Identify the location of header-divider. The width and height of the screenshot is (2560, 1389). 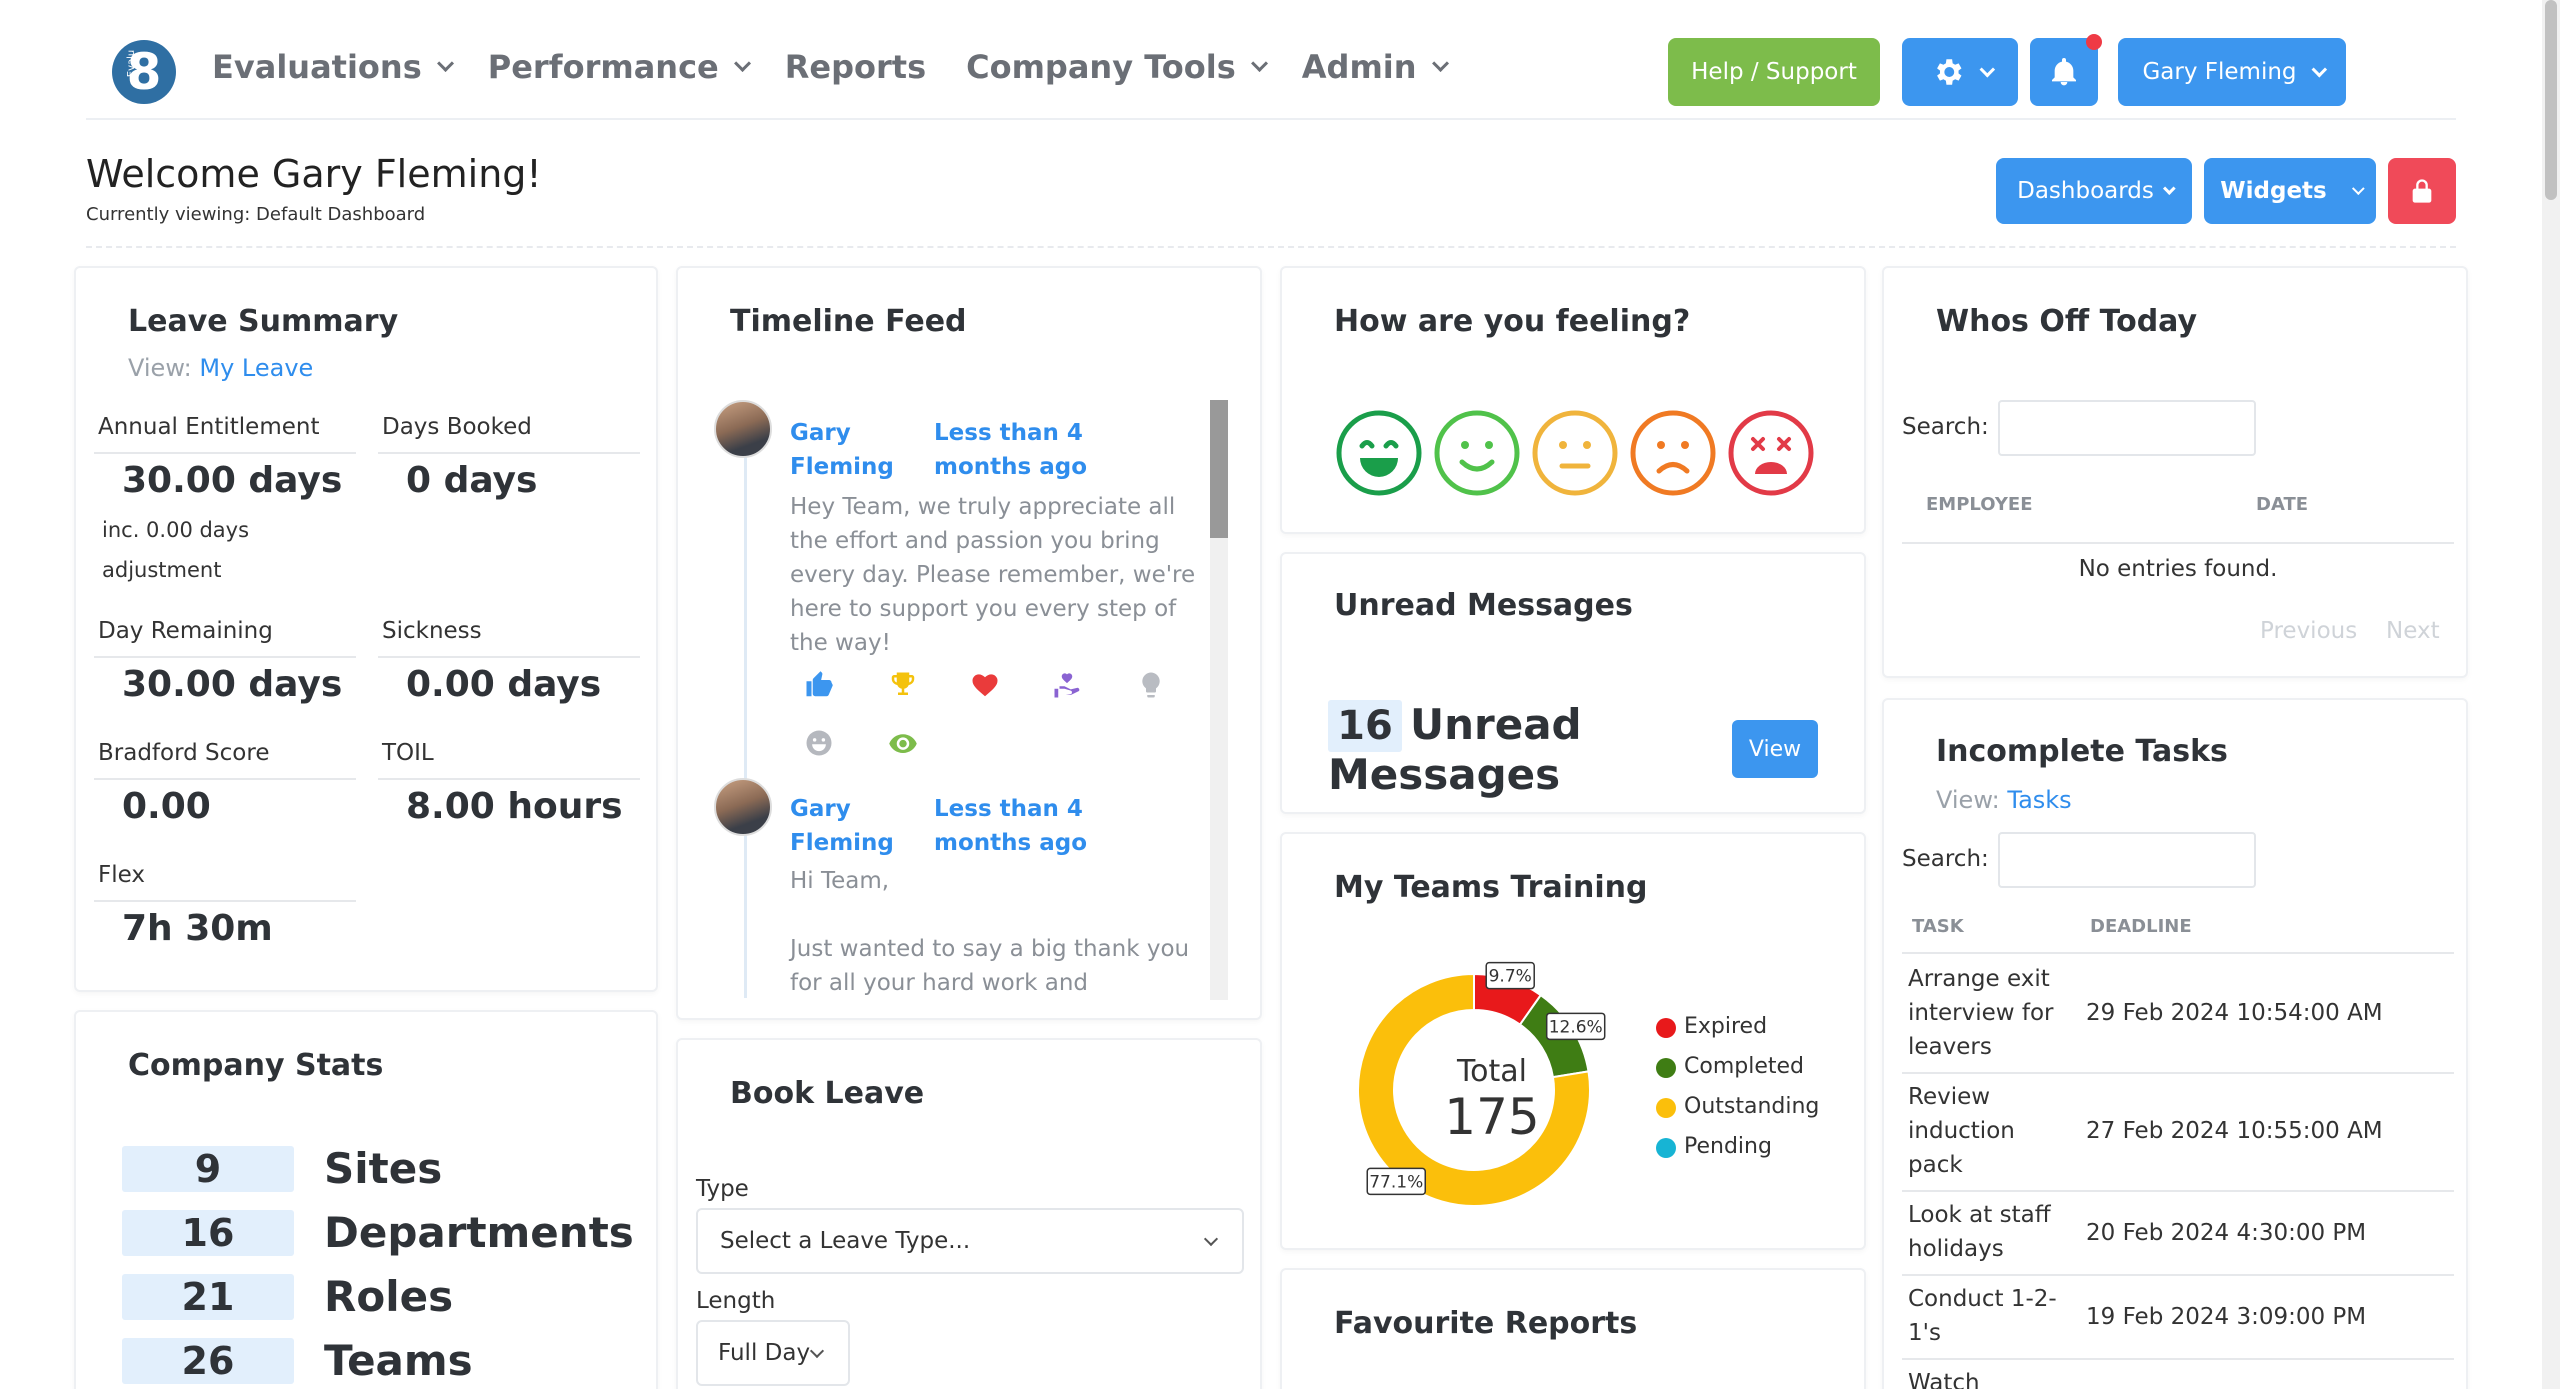
(1271, 247).